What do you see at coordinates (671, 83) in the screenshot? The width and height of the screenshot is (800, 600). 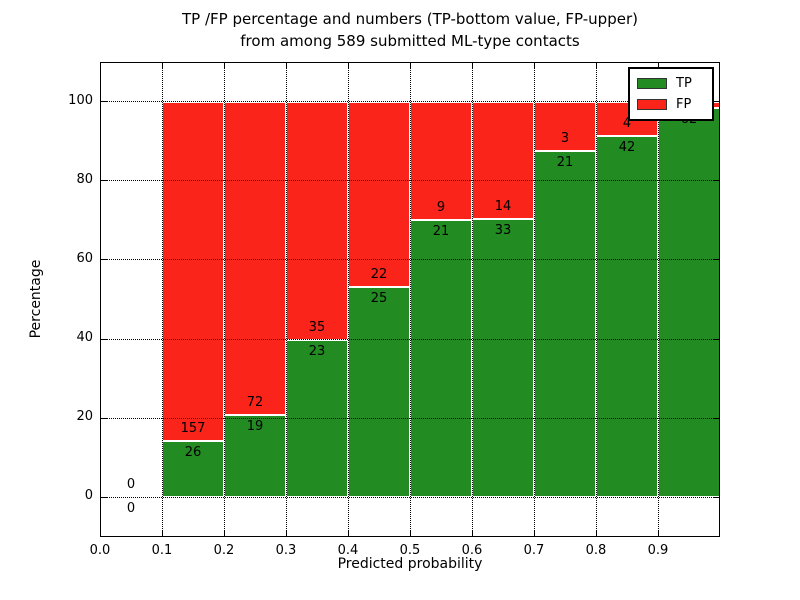 I see `legend-item-tp: TP` at bounding box center [671, 83].